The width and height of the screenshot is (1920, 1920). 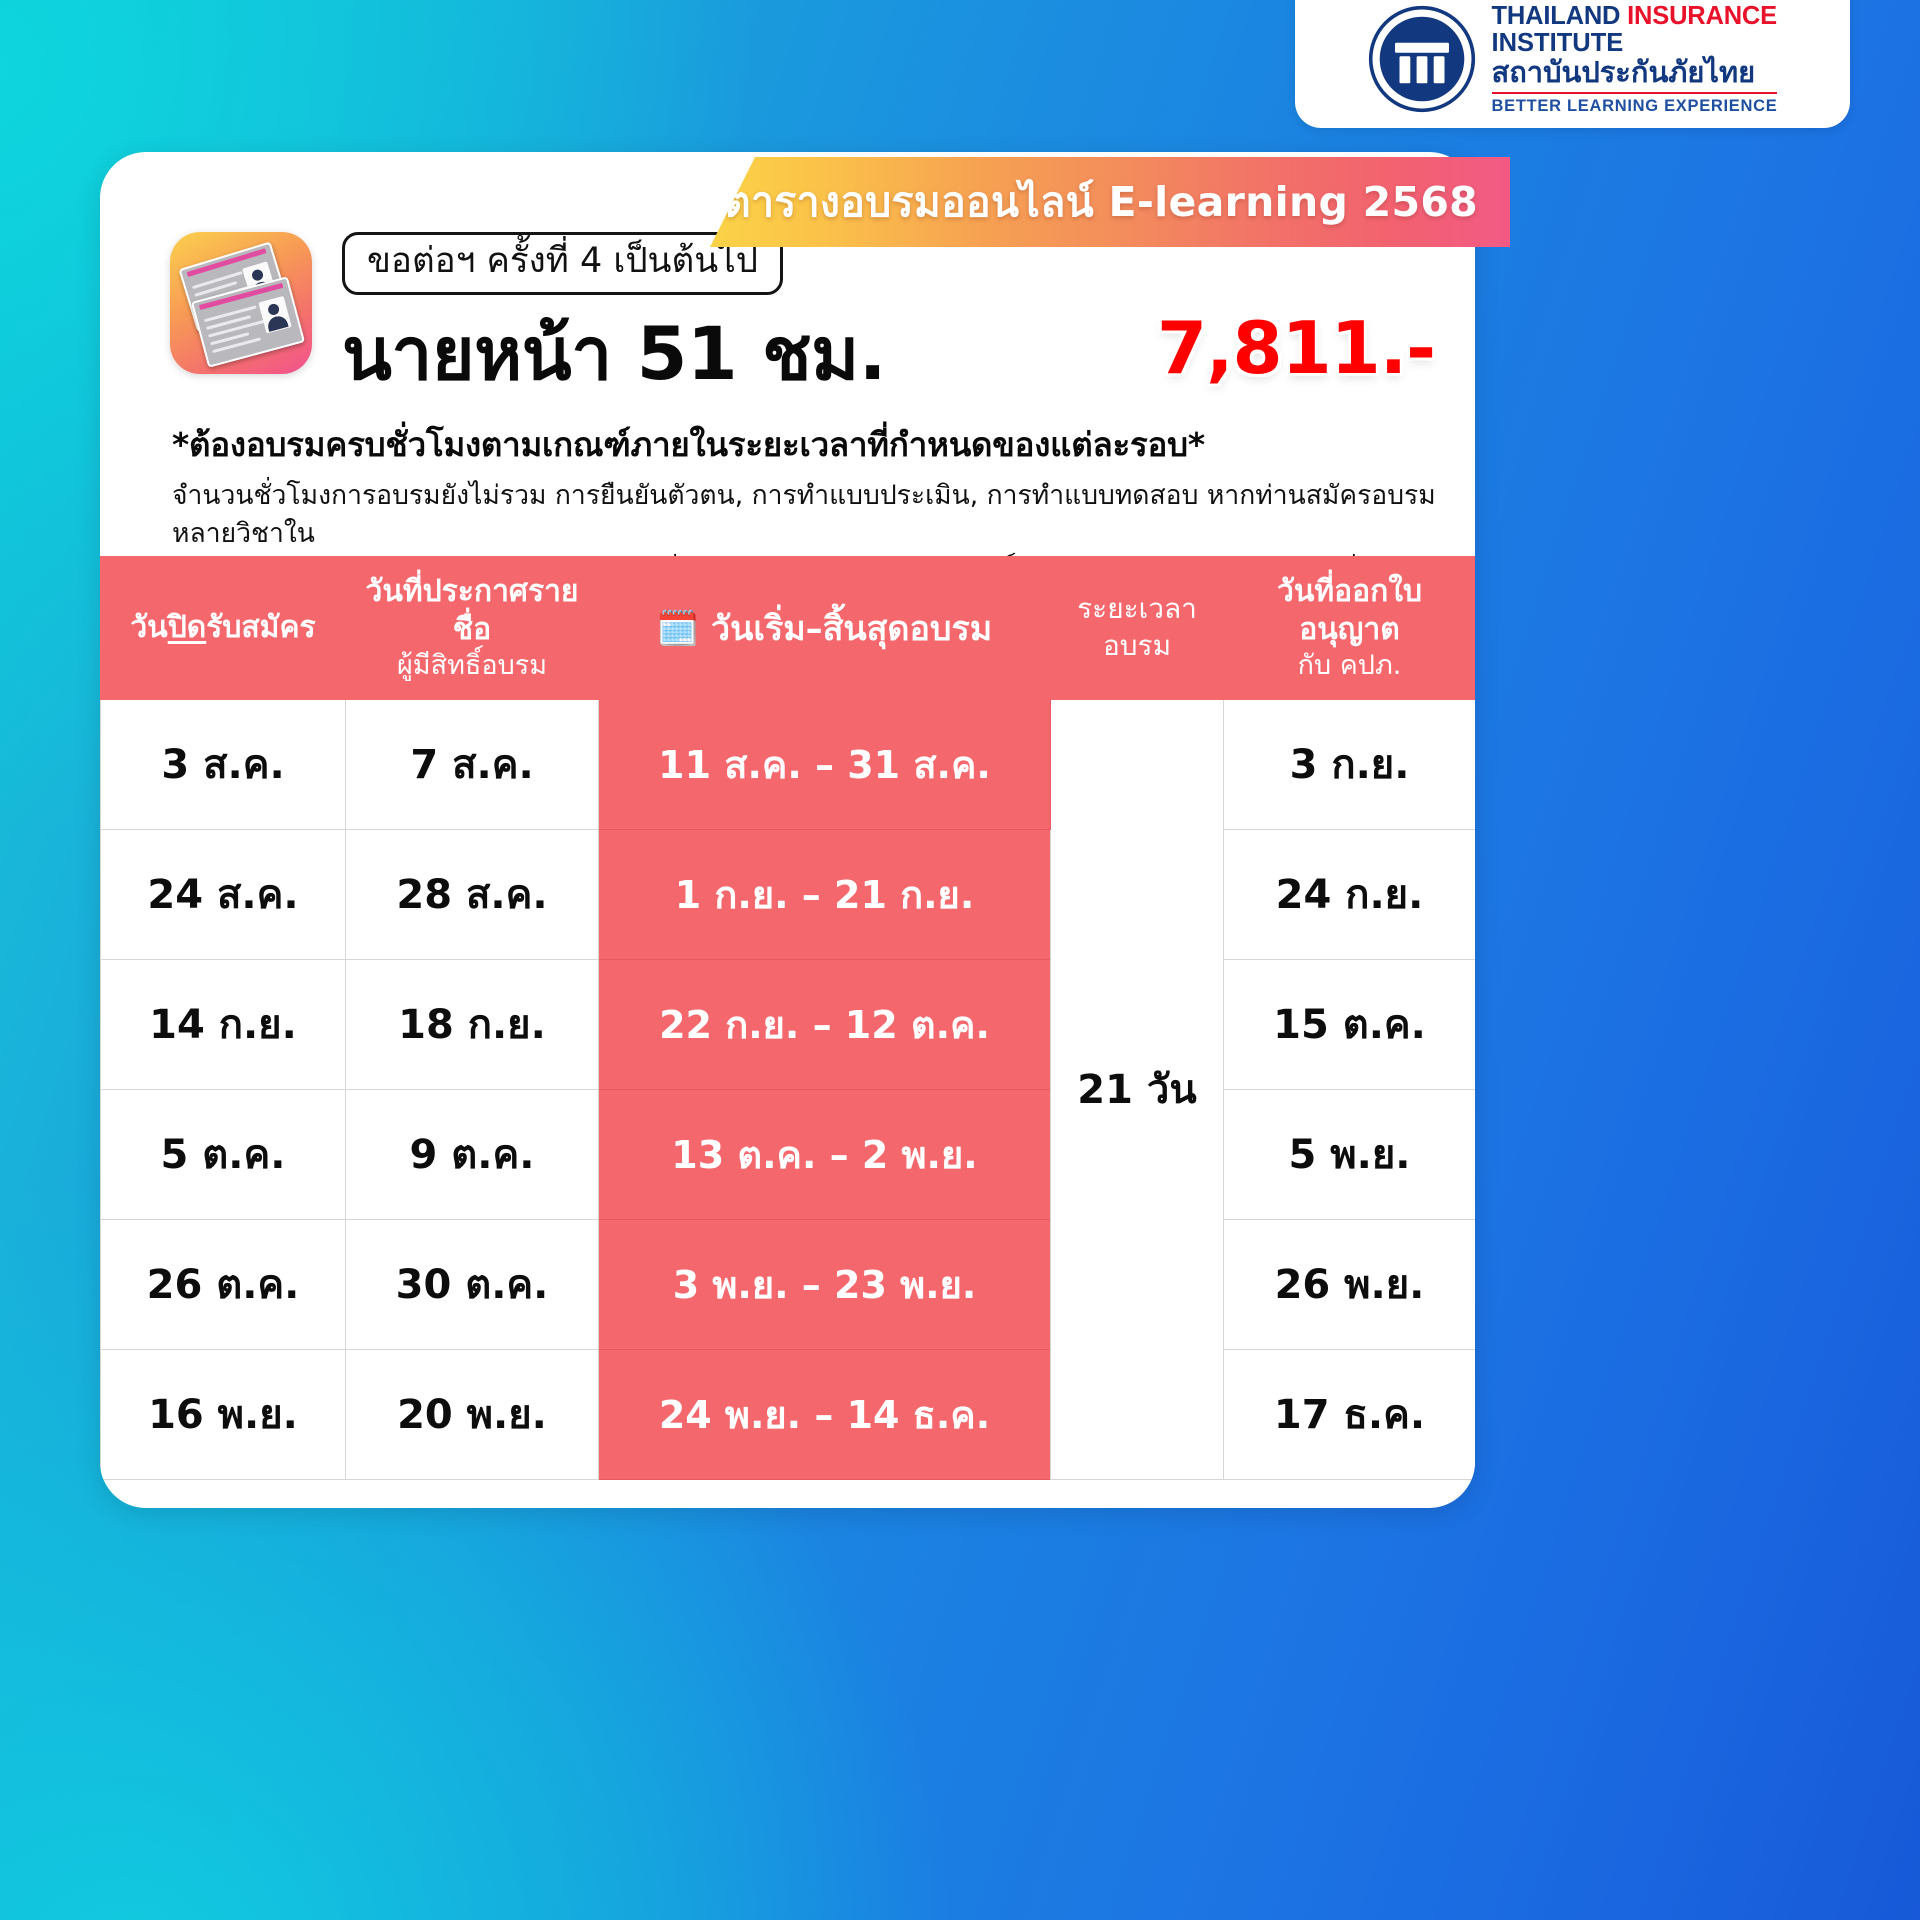 I want to click on cell-close-date: 3 ส.ค., so click(x=223, y=764).